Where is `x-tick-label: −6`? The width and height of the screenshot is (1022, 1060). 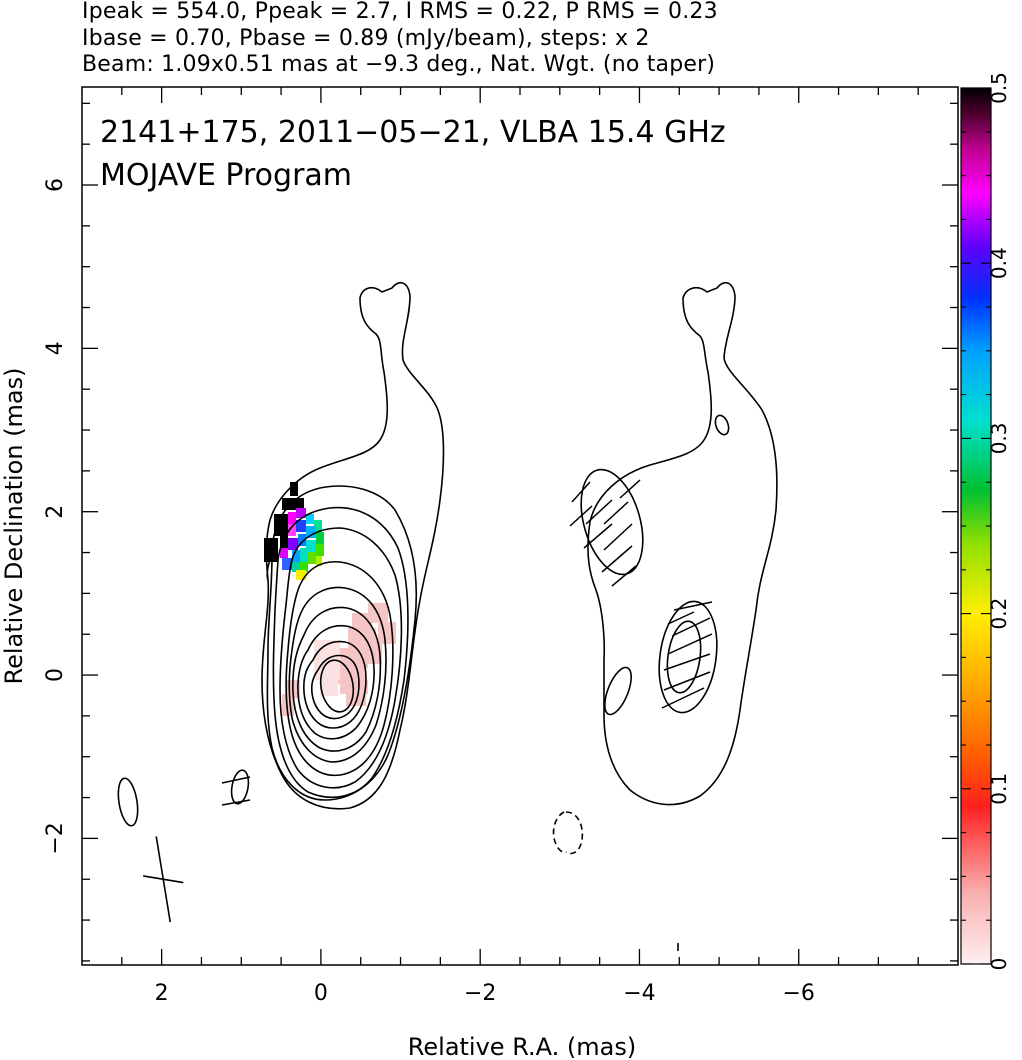
x-tick-label: −6 is located at coordinates (799, 993).